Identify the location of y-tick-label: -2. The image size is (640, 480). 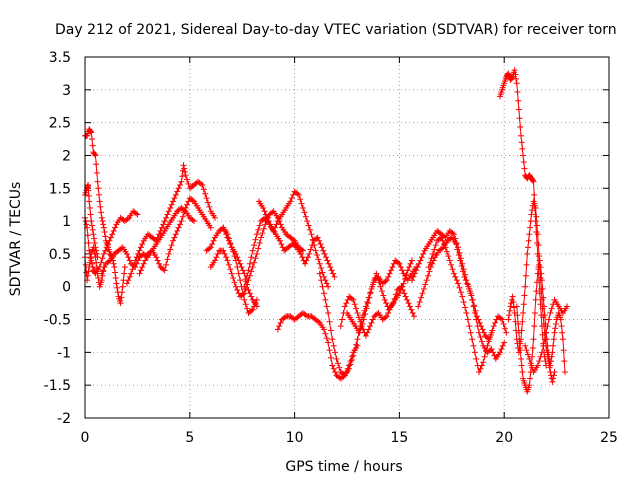
(64, 419).